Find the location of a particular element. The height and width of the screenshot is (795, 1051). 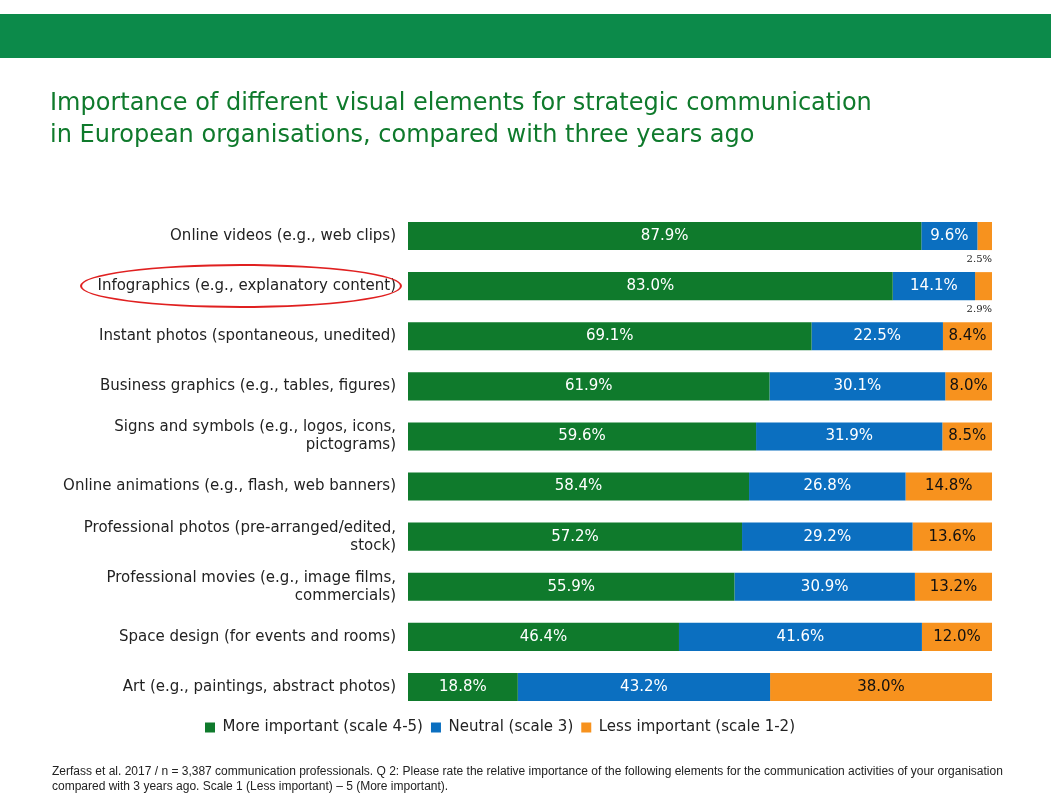

y-tick-label: Professional movies (e.g., image films, commercials) is located at coordinates (251, 585).